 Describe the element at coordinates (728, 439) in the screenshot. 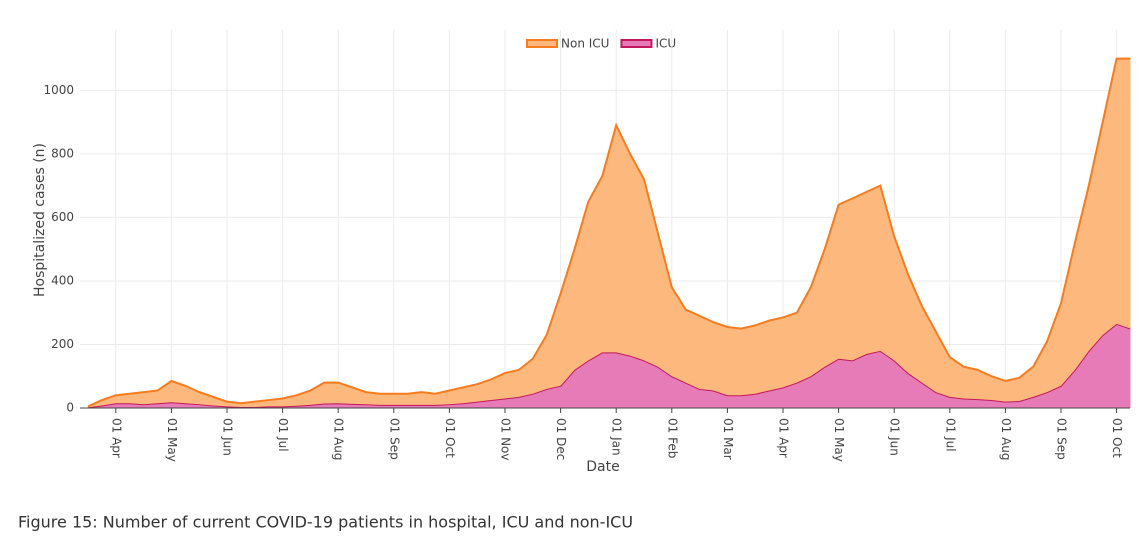

I see `x-tick-label: 01 Mar` at that location.